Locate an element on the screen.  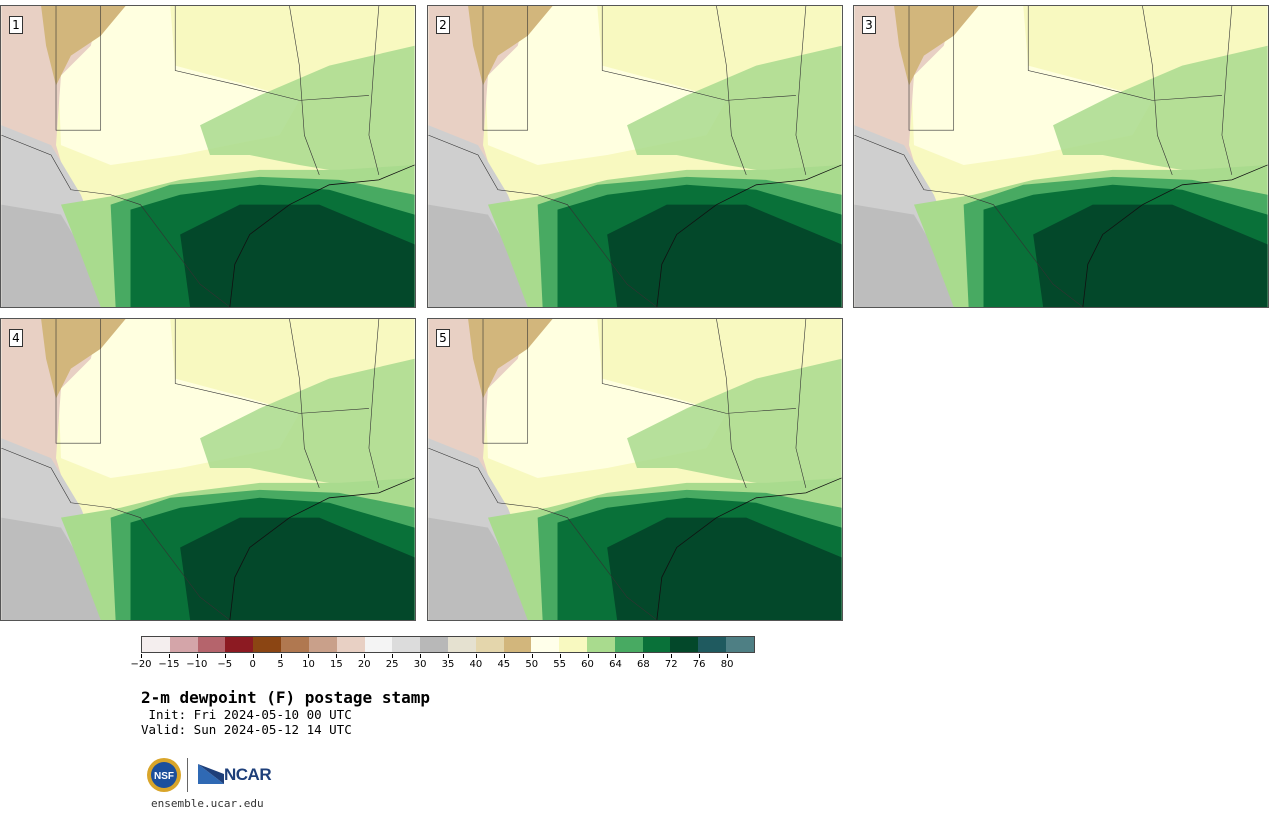
ncar-logo-mark is located at coordinates (211, 774).